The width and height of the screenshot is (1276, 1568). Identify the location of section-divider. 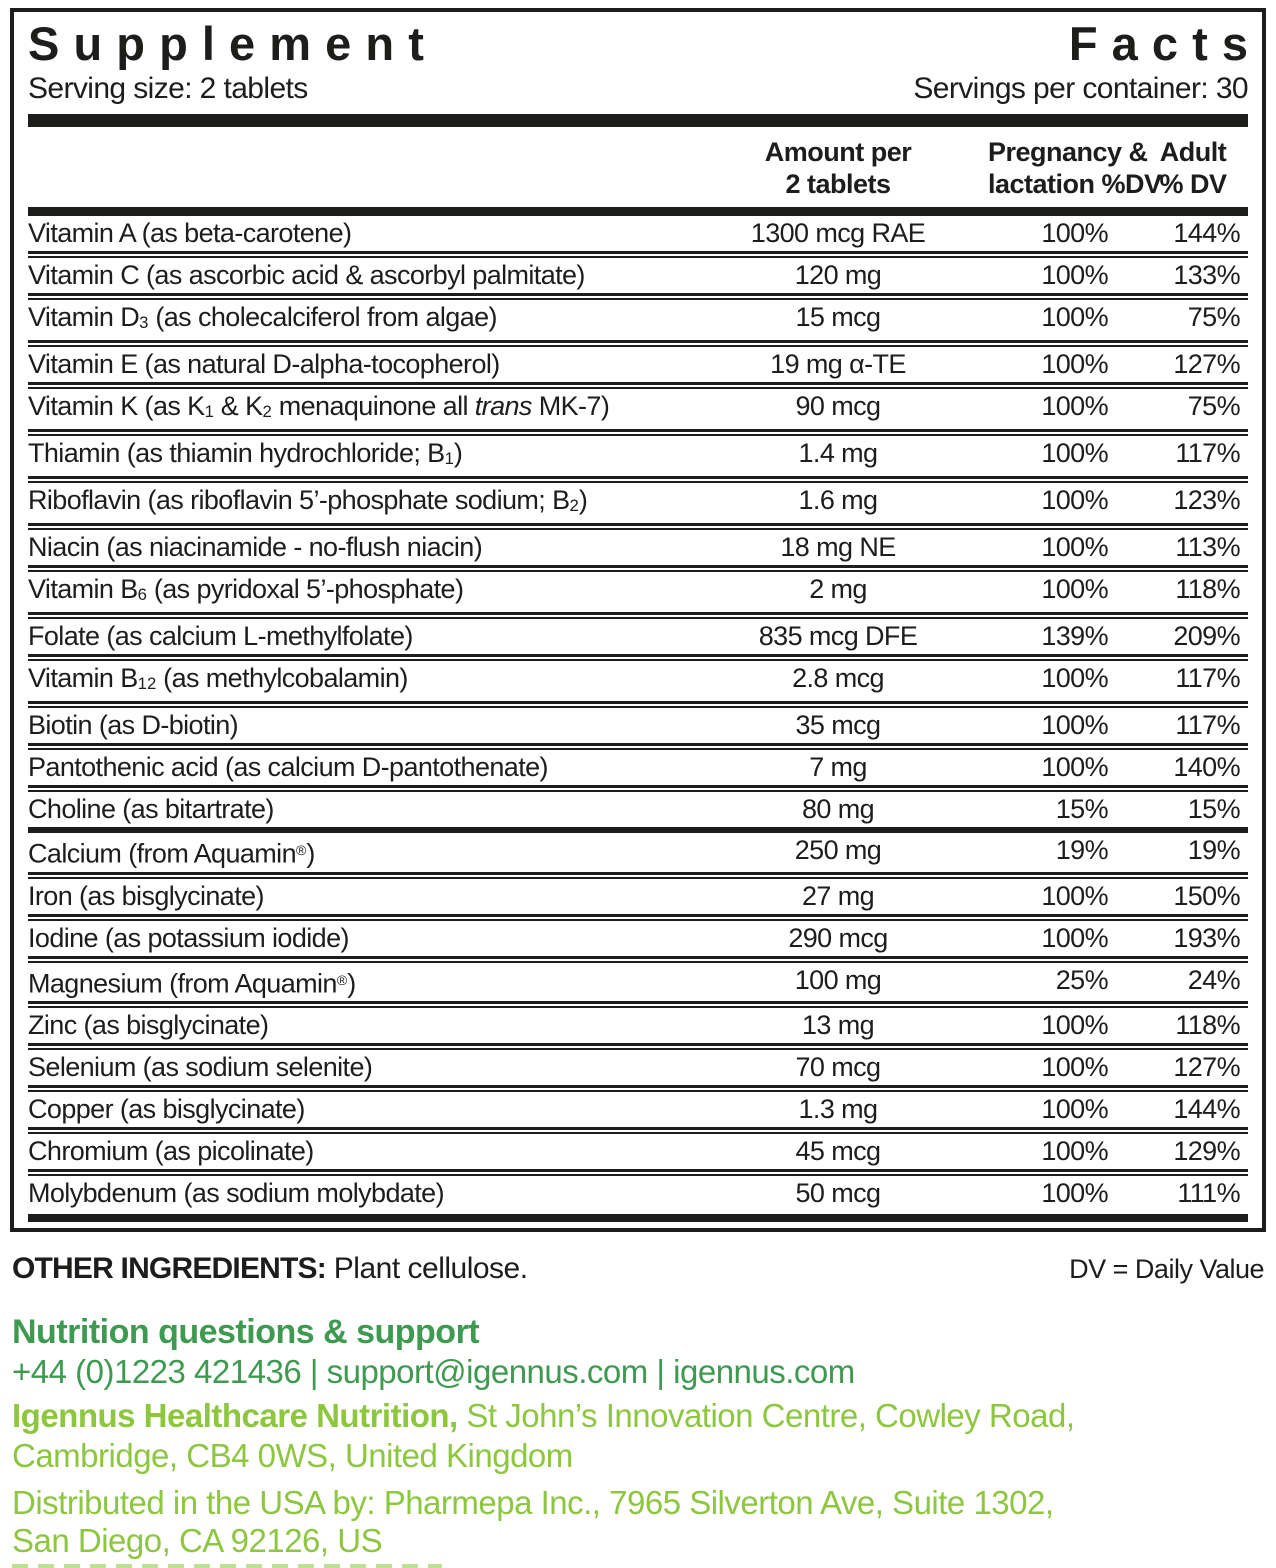
(638, 829).